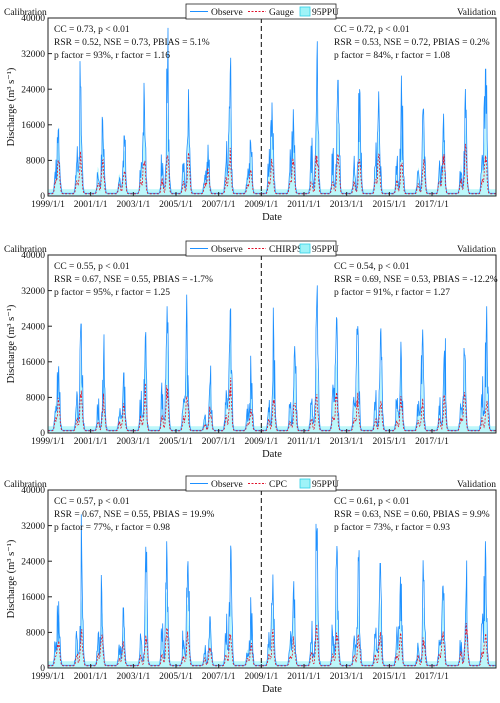 The height and width of the screenshot is (703, 500). What do you see at coordinates (92, 267) in the screenshot?
I see `calibration-stat-line: CC = 0.55, p < 0.01` at bounding box center [92, 267].